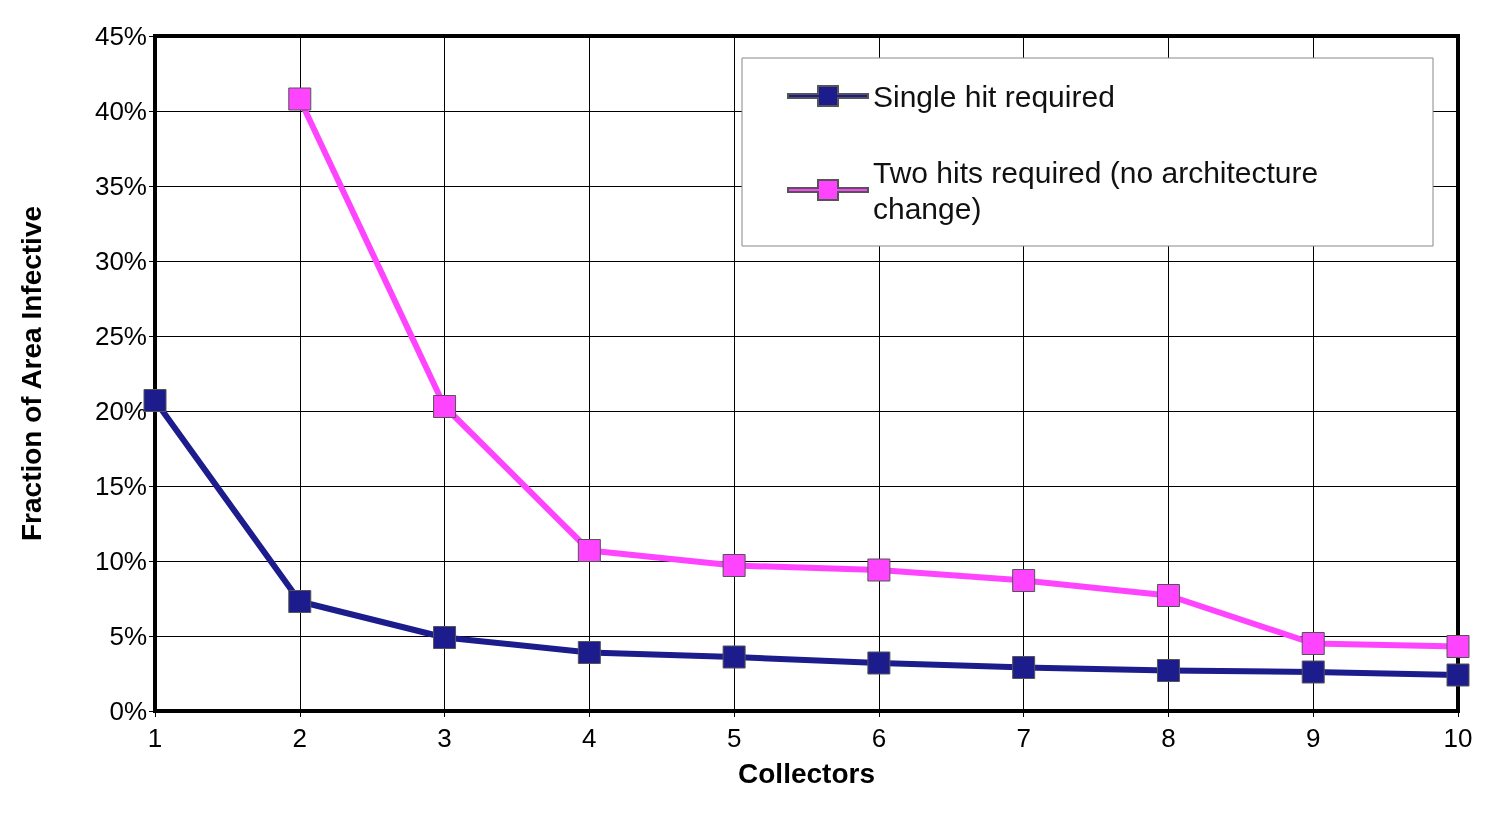 This screenshot has height=824, width=1487. What do you see at coordinates (1313, 738) in the screenshot?
I see `x-tick-label: 9` at bounding box center [1313, 738].